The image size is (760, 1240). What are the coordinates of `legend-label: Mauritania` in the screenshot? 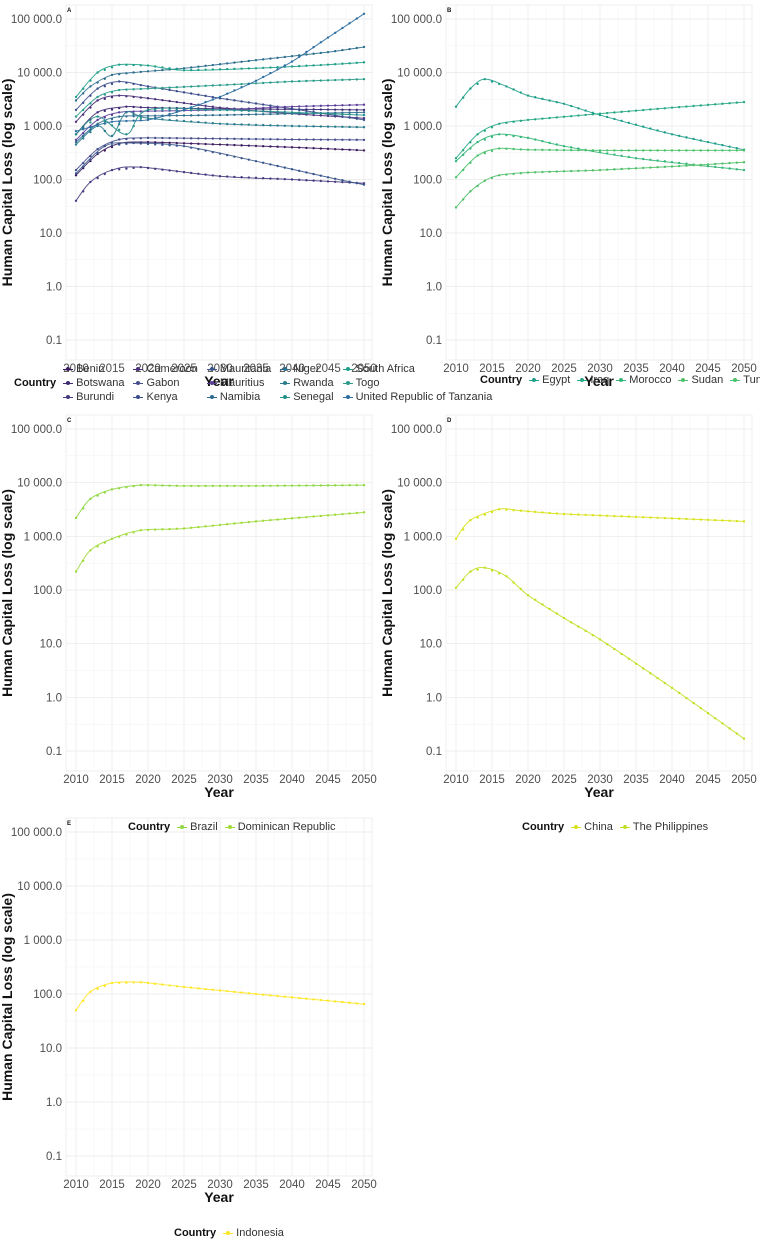 It's located at (245, 369).